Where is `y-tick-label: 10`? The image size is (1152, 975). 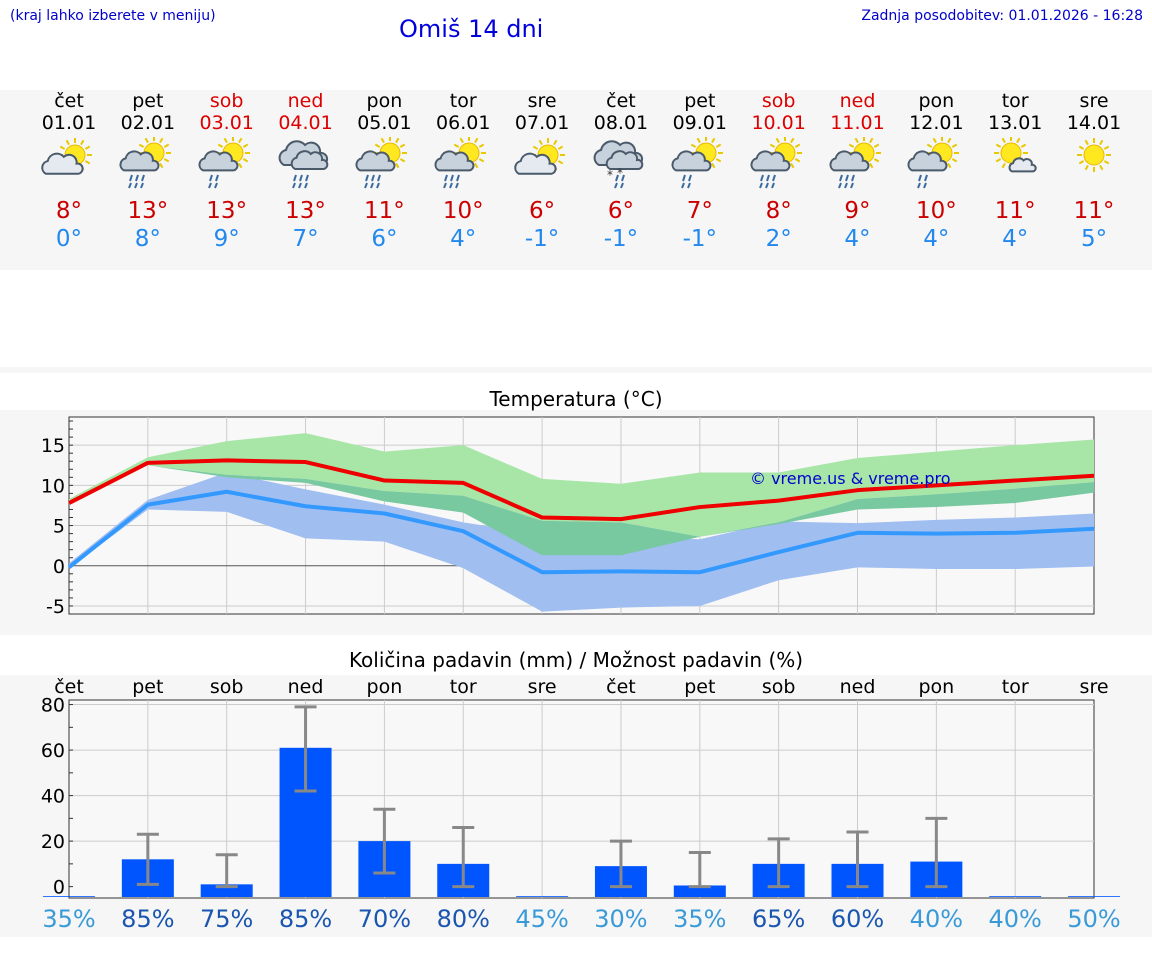 y-tick-label: 10 is located at coordinates (53, 486).